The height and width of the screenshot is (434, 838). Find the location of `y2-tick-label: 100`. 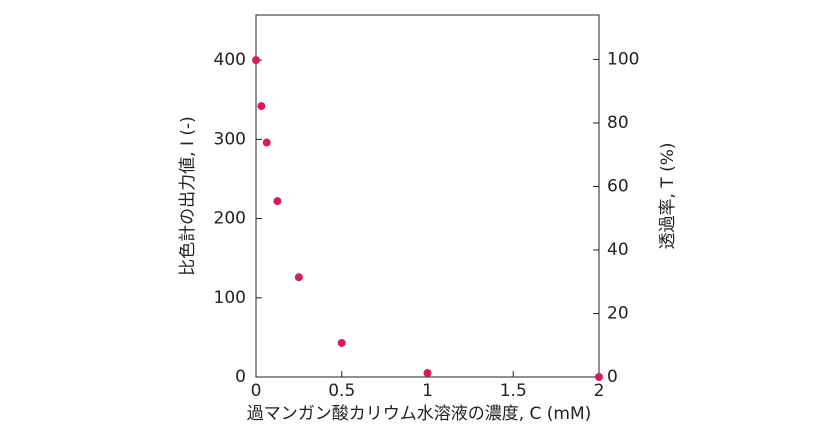

y2-tick-label: 100 is located at coordinates (623, 59).